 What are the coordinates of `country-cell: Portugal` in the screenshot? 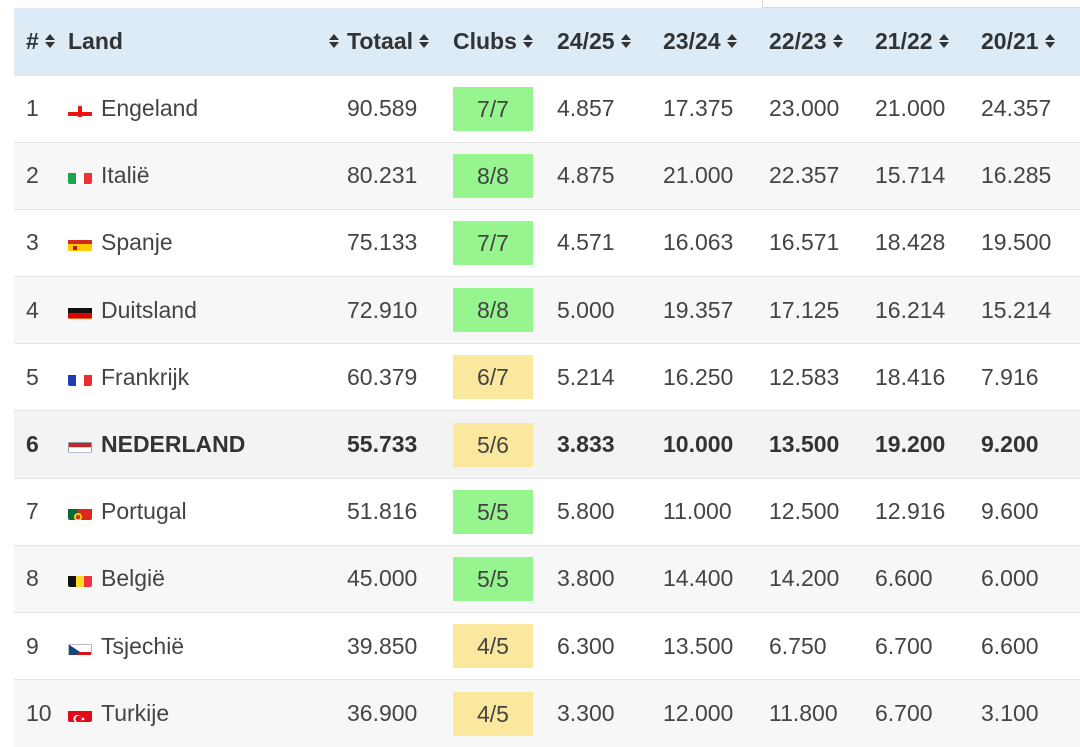 It's located at (207, 511).